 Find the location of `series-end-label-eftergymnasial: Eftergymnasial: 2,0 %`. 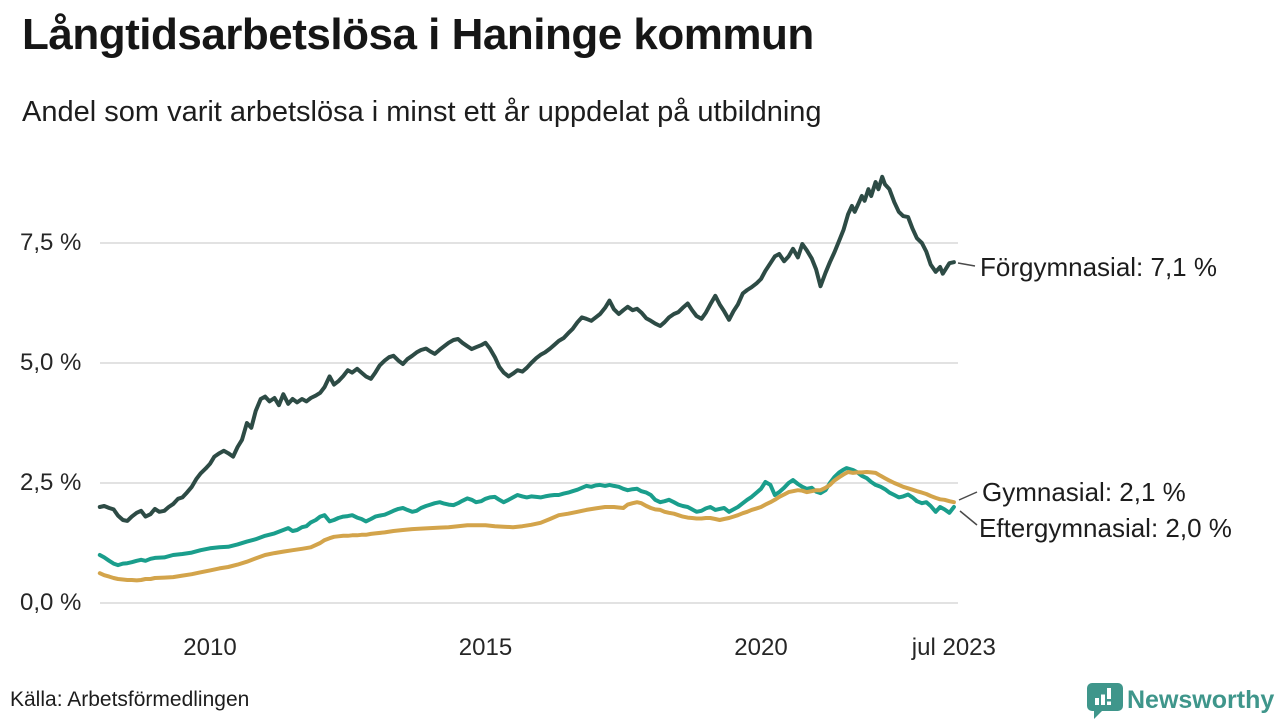

series-end-label-eftergymnasial: Eftergymnasial: 2,0 % is located at coordinates (1105, 528).